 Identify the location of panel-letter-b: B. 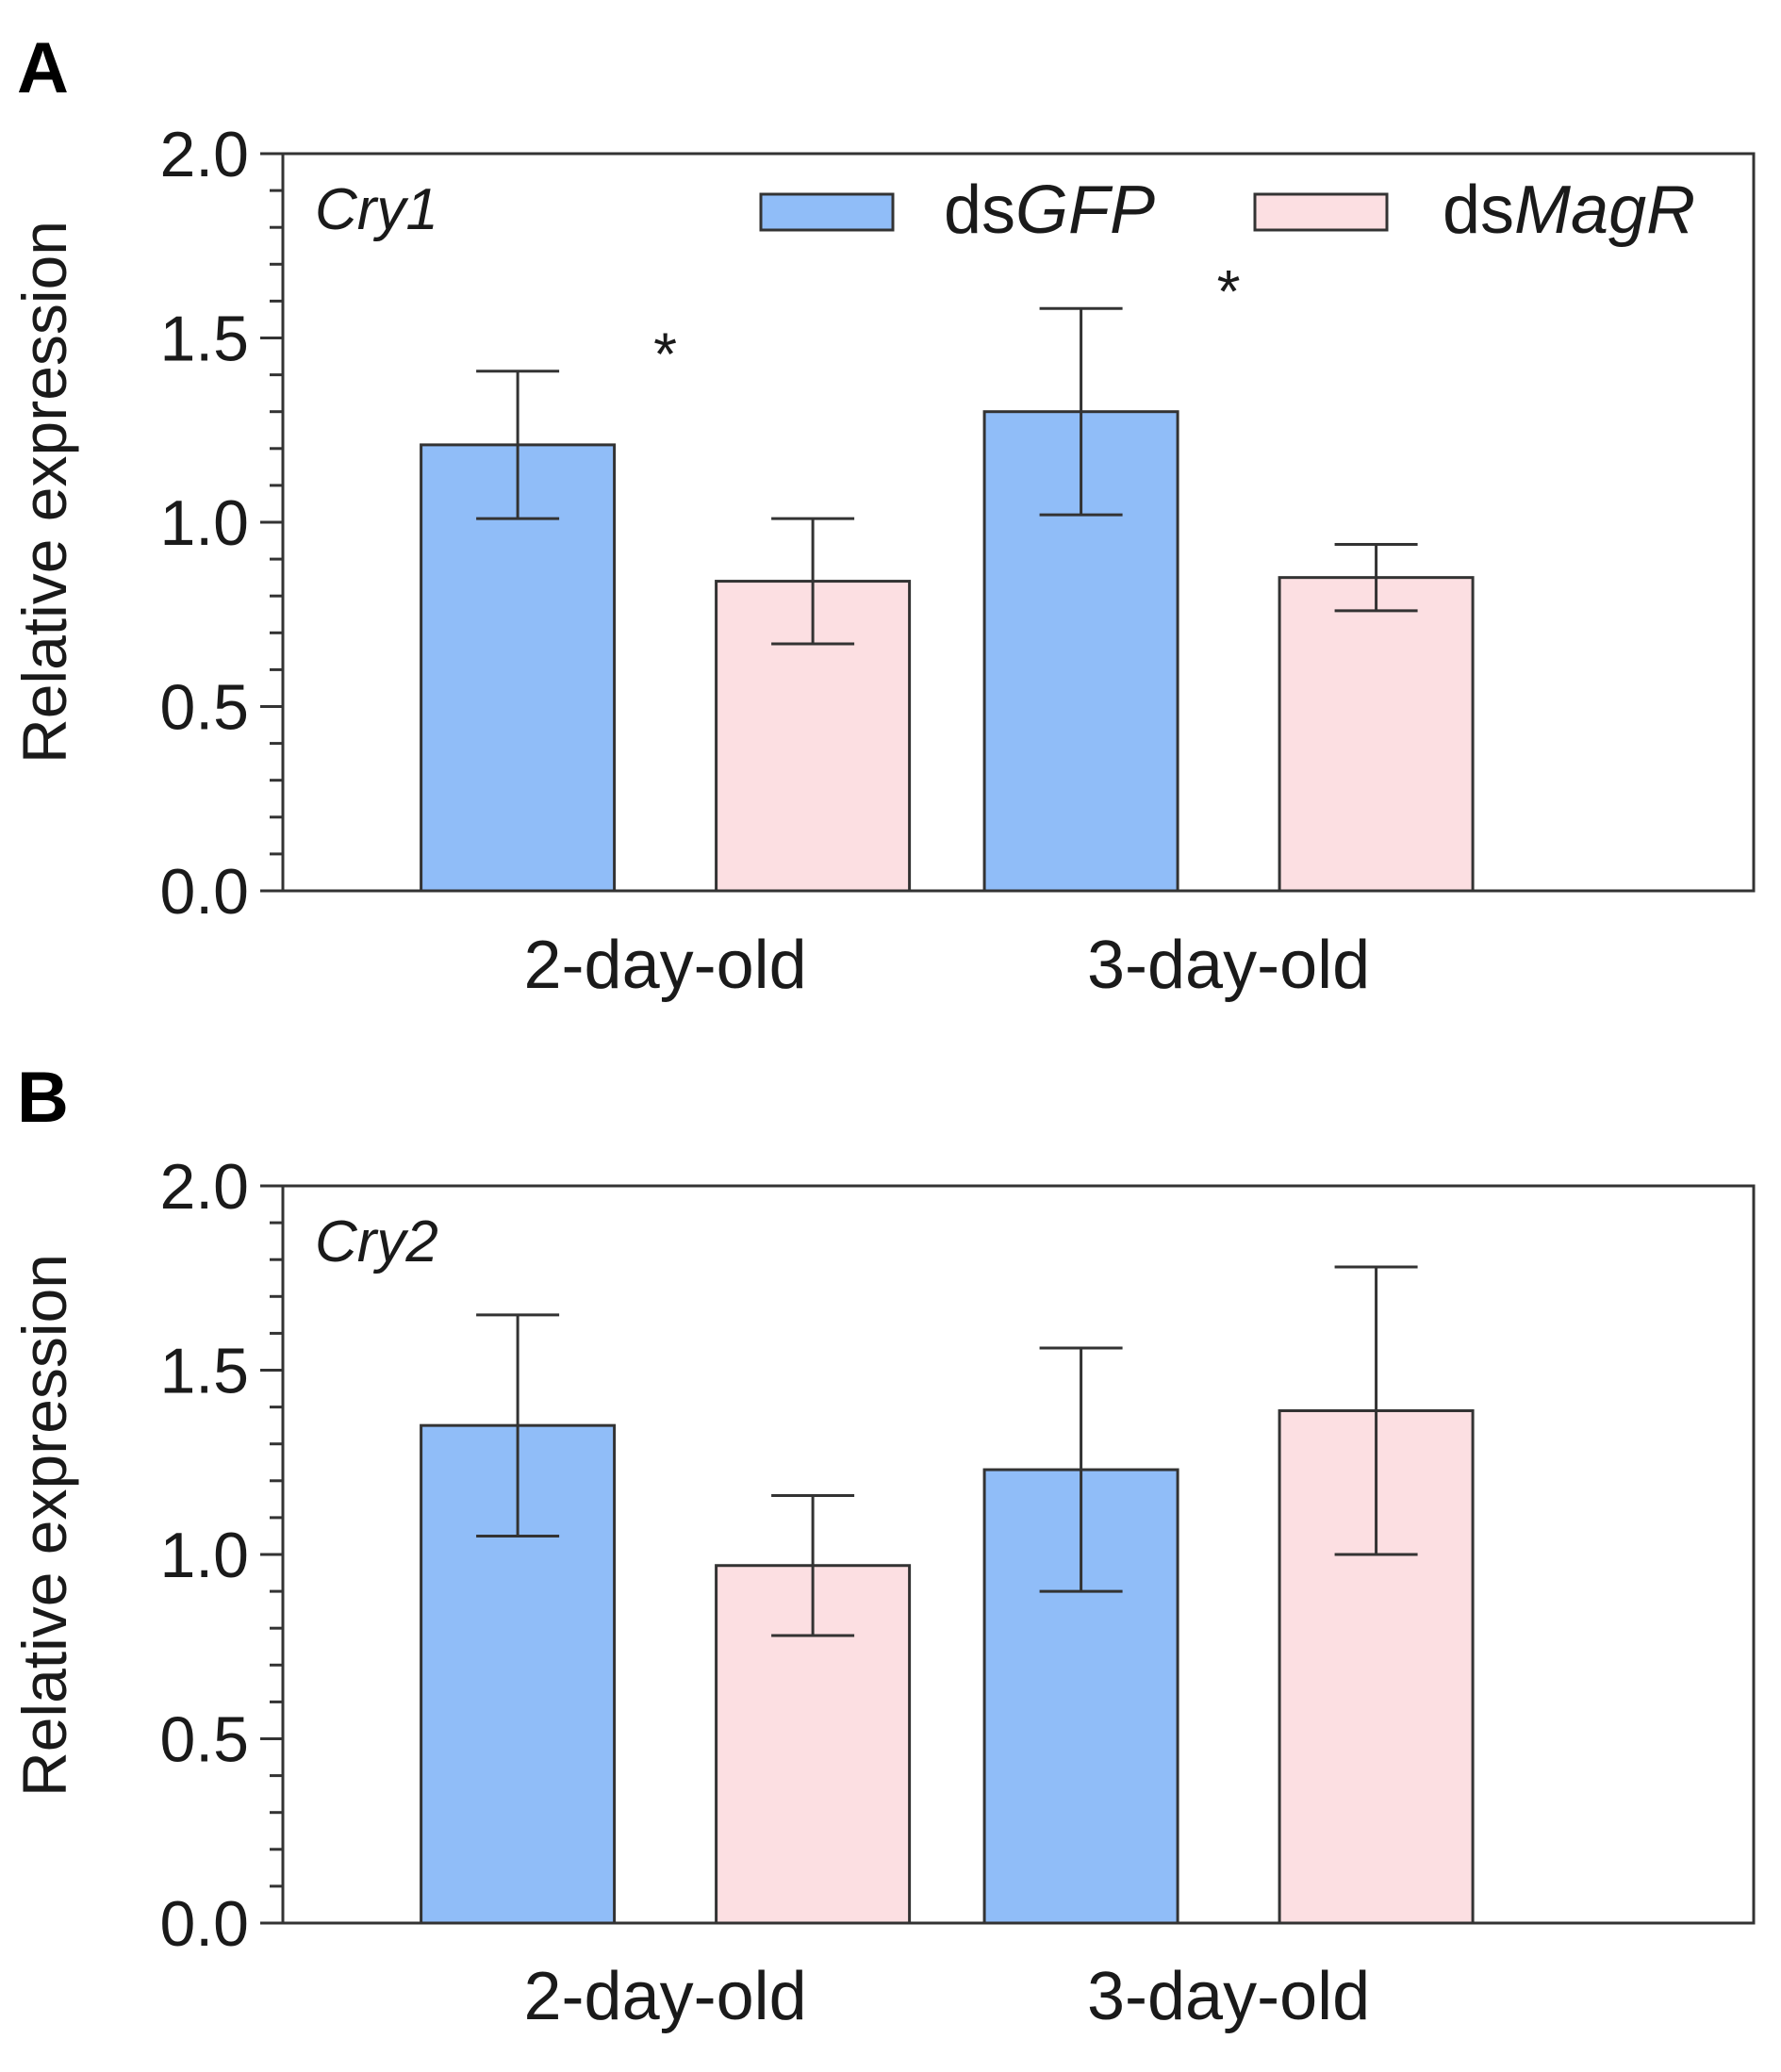
(43, 1098).